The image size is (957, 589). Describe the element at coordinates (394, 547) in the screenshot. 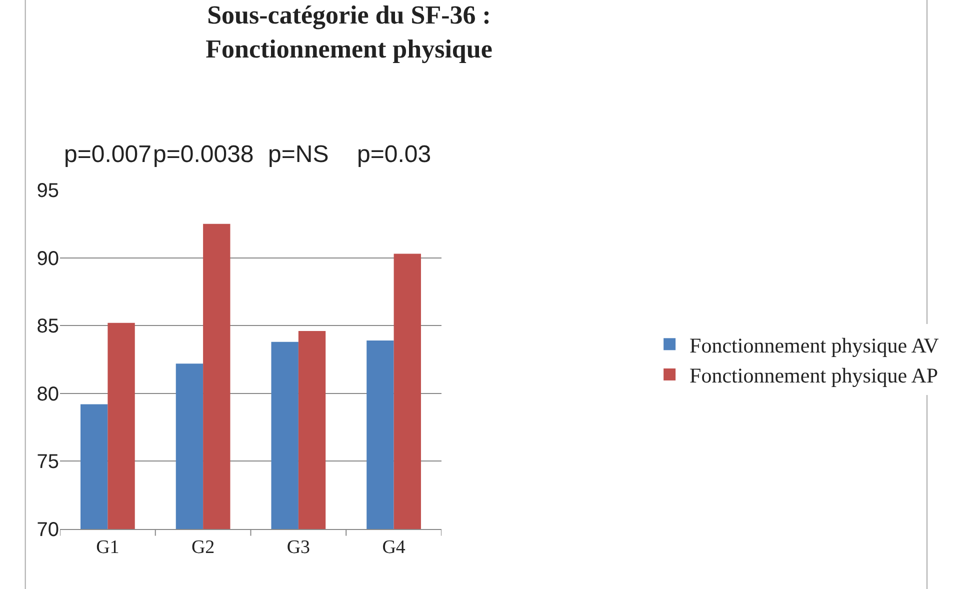

I see `x-tick-label: G4` at that location.